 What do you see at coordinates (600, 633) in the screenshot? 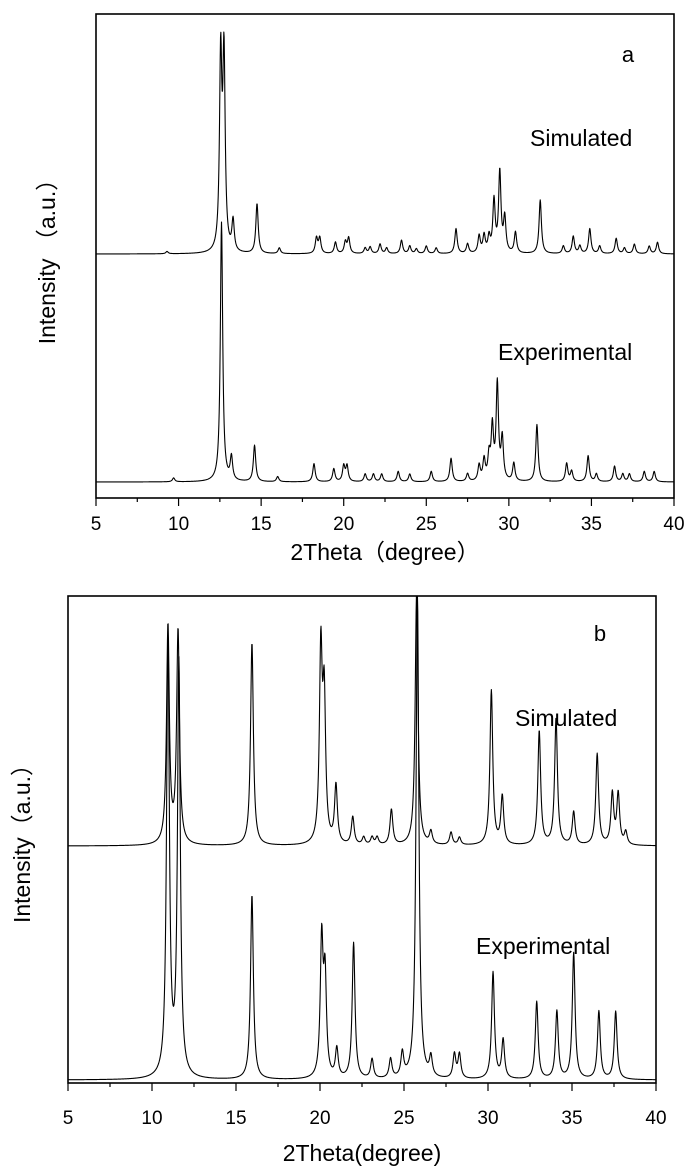
I see `panel-label: b` at bounding box center [600, 633].